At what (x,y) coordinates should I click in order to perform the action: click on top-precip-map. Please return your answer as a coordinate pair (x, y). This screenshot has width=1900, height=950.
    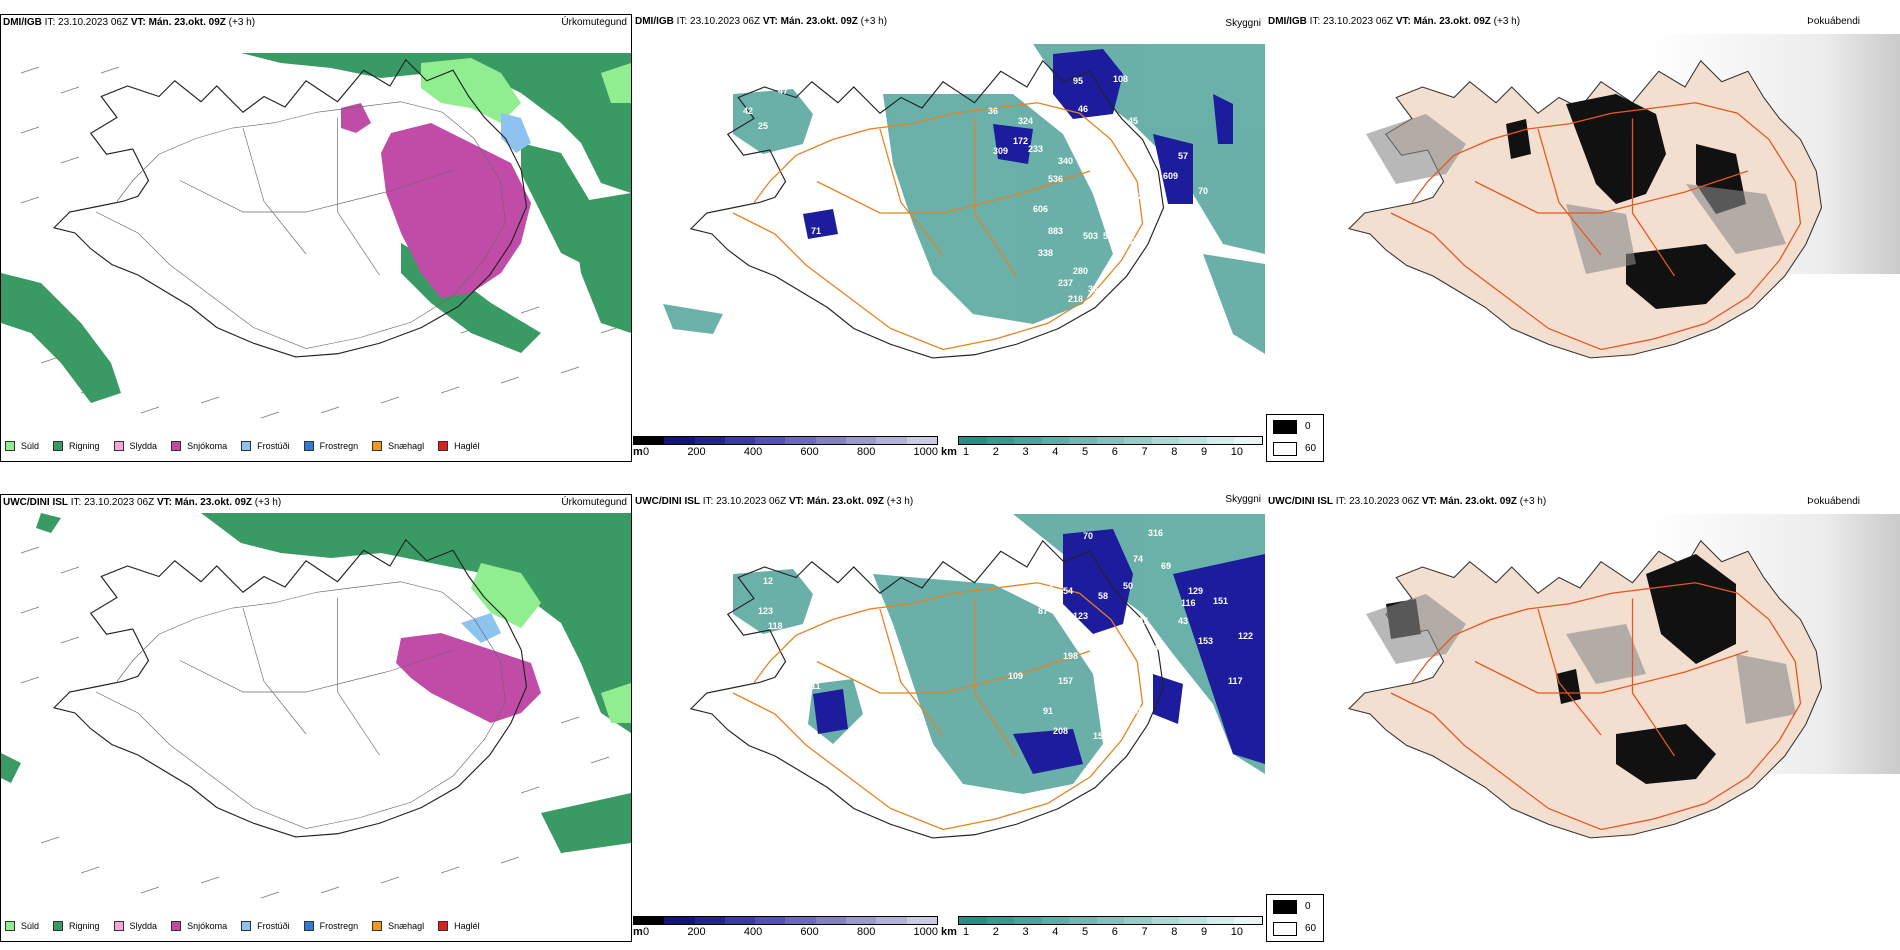
    Looking at the image, I should click on (316, 236).